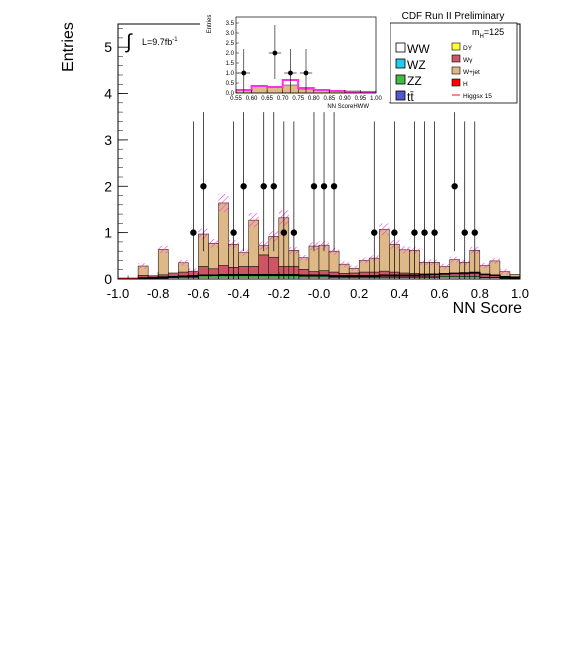 The height and width of the screenshot is (672, 567). Describe the element at coordinates (298, 99) in the screenshot. I see `inset-x-tick-label: 0.75` at that location.